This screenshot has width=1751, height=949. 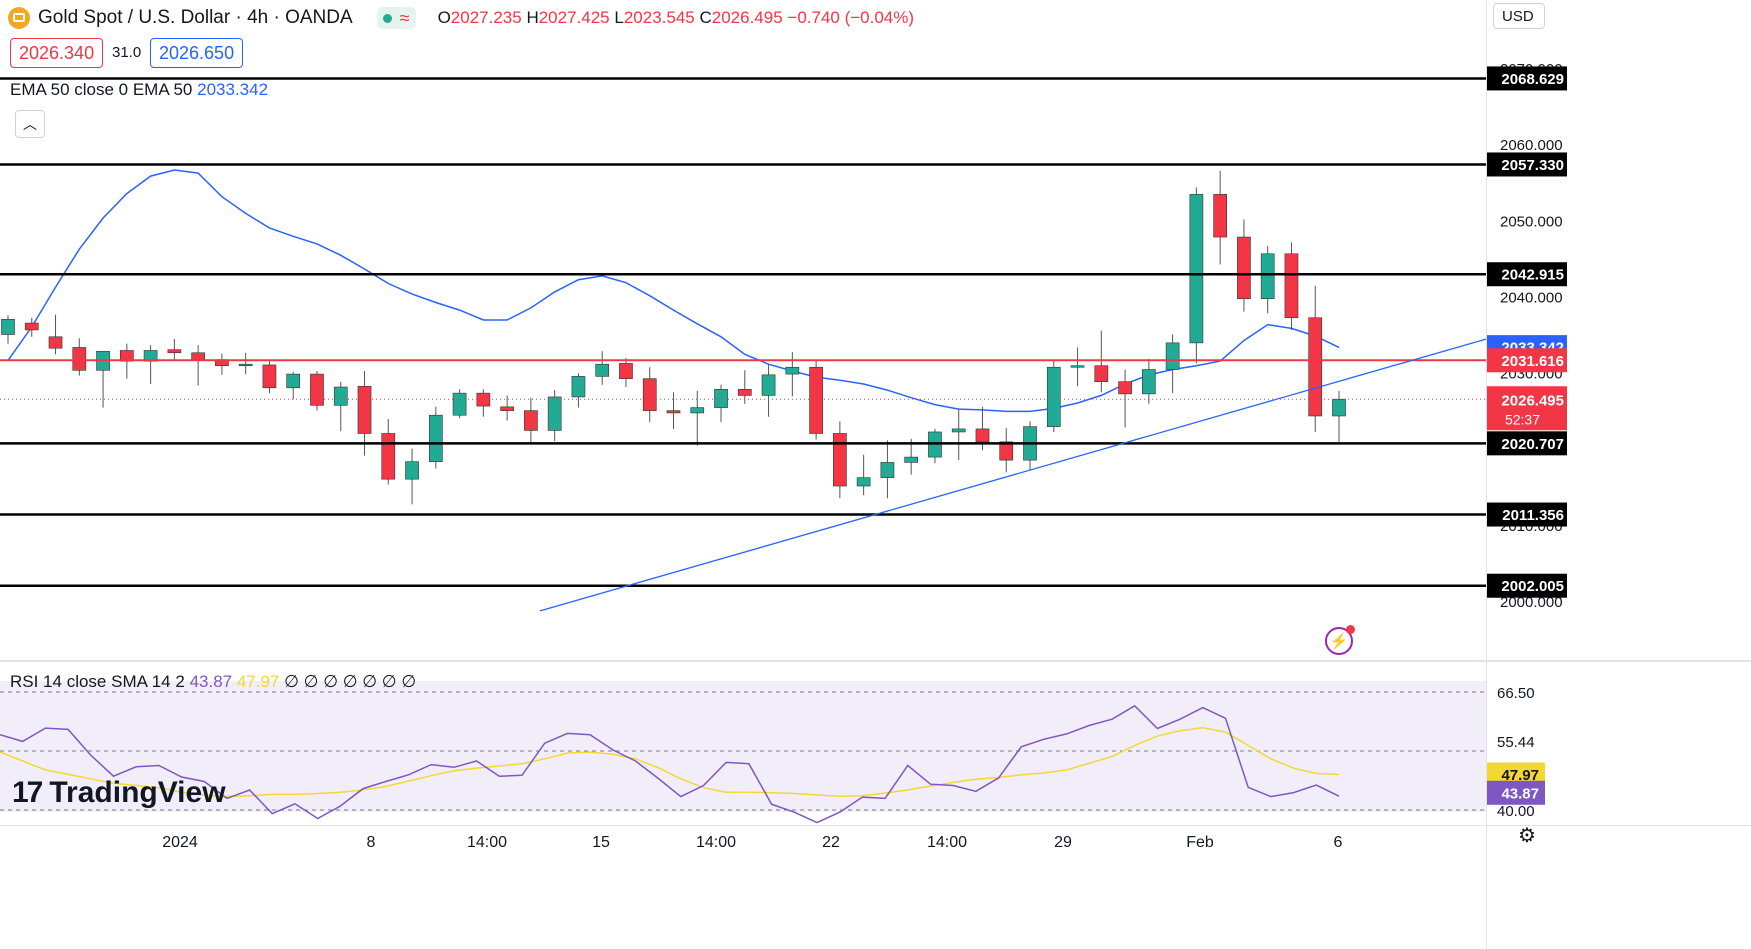 What do you see at coordinates (19, 18) in the screenshot?
I see `gold-symbol-icon` at bounding box center [19, 18].